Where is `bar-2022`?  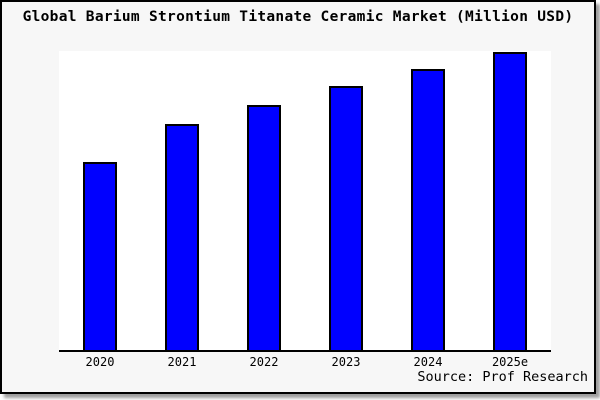
bar-2022 is located at coordinates (264, 227).